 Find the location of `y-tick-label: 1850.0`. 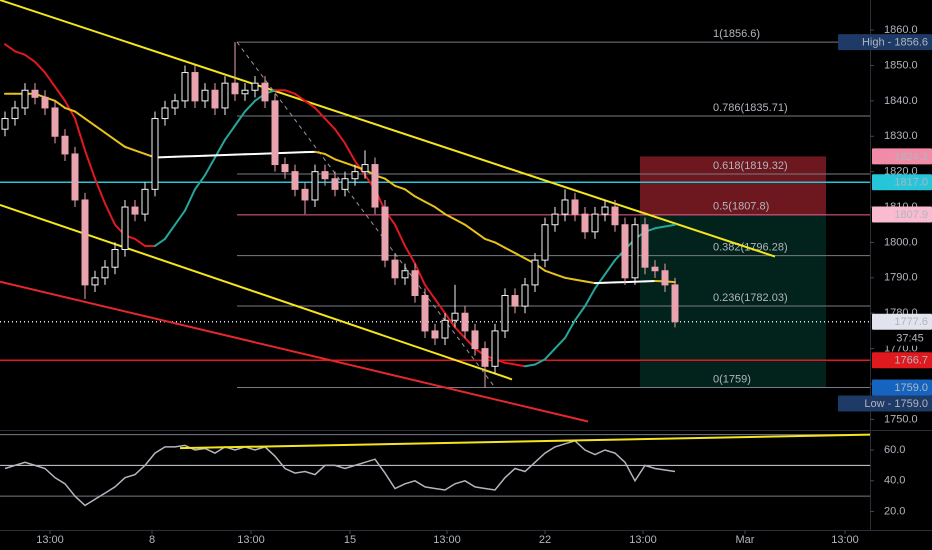

y-tick-label: 1850.0 is located at coordinates (901, 65).